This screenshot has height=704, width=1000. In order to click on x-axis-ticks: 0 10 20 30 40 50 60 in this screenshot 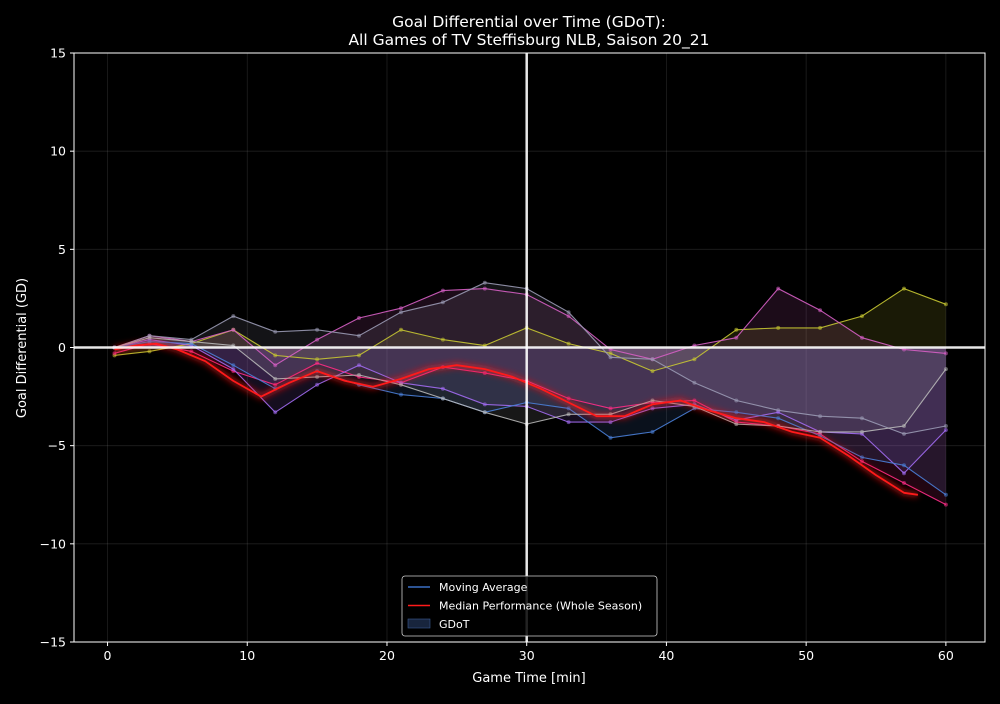, I will do `click(529, 652)`.